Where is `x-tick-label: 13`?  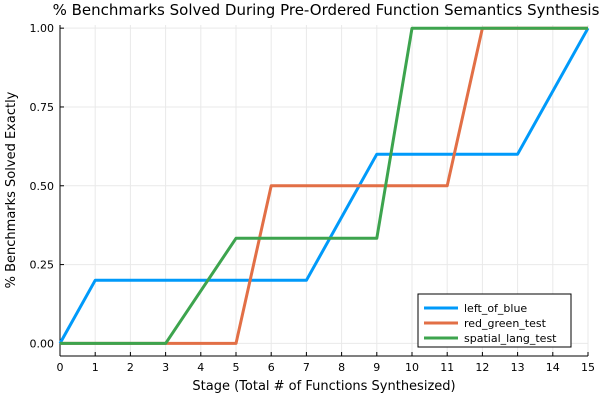 x-tick-label: 13 is located at coordinates (518, 367).